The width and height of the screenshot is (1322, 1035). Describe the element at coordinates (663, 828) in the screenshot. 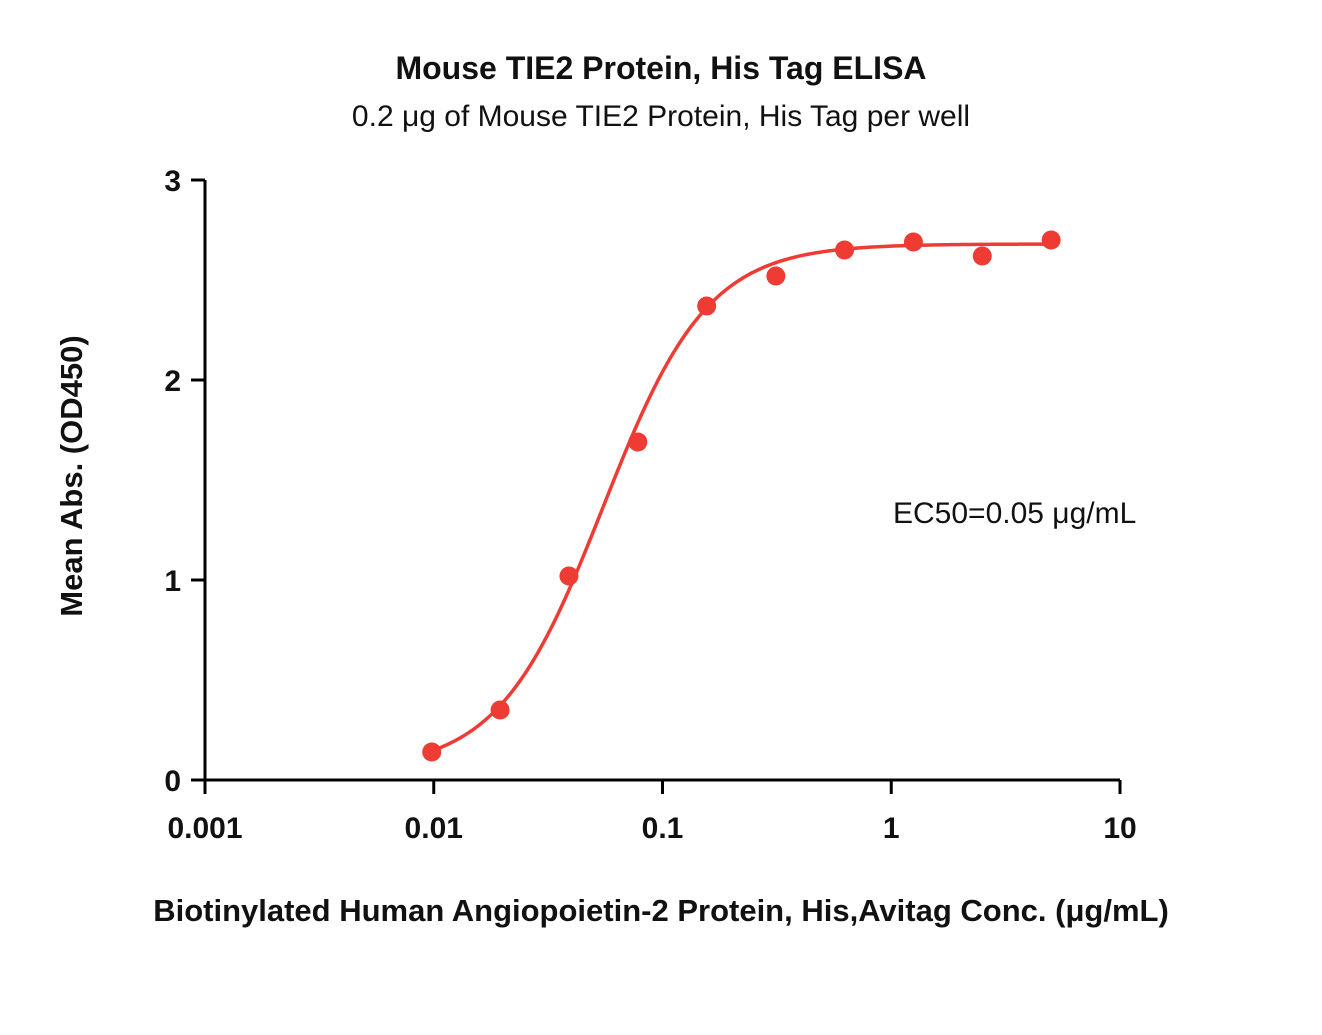

I see `x-tick-label: 0.1` at that location.